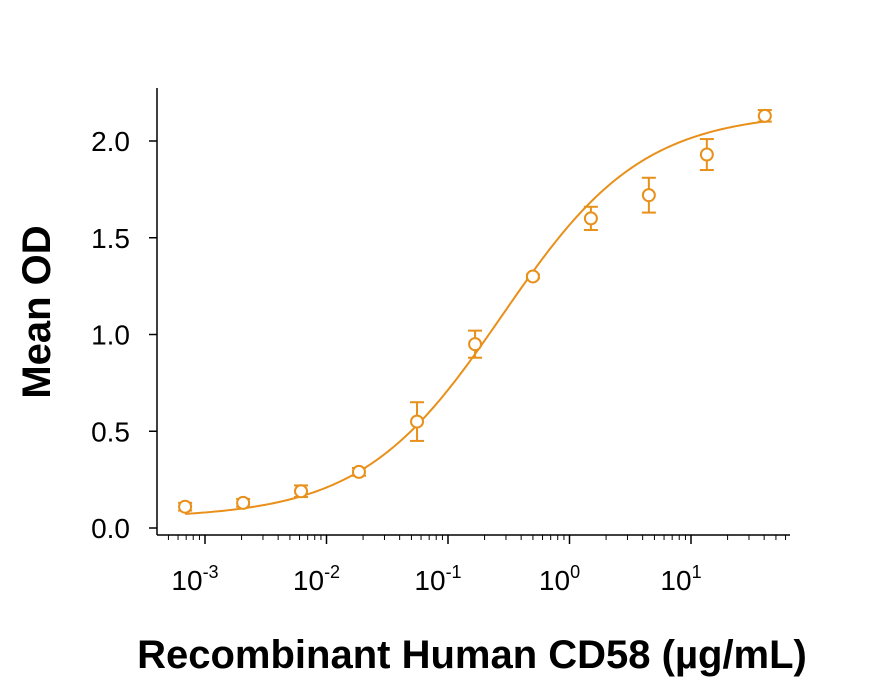 This screenshot has width=895, height=684. Describe the element at coordinates (194, 579) in the screenshot. I see `x-tick-label: 10⁻³` at that location.